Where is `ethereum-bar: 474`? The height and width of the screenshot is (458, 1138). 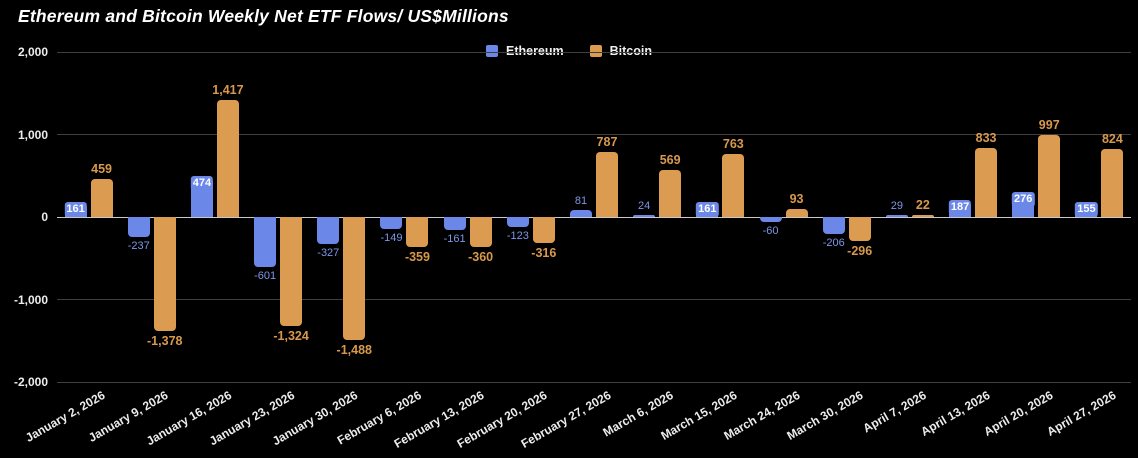 ethereum-bar: 474 is located at coordinates (202, 196).